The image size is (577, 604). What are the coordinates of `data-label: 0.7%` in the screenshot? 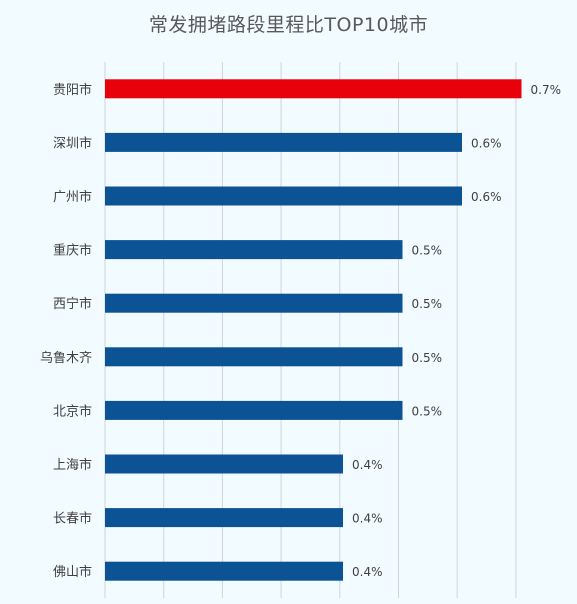 It's located at (546, 90).